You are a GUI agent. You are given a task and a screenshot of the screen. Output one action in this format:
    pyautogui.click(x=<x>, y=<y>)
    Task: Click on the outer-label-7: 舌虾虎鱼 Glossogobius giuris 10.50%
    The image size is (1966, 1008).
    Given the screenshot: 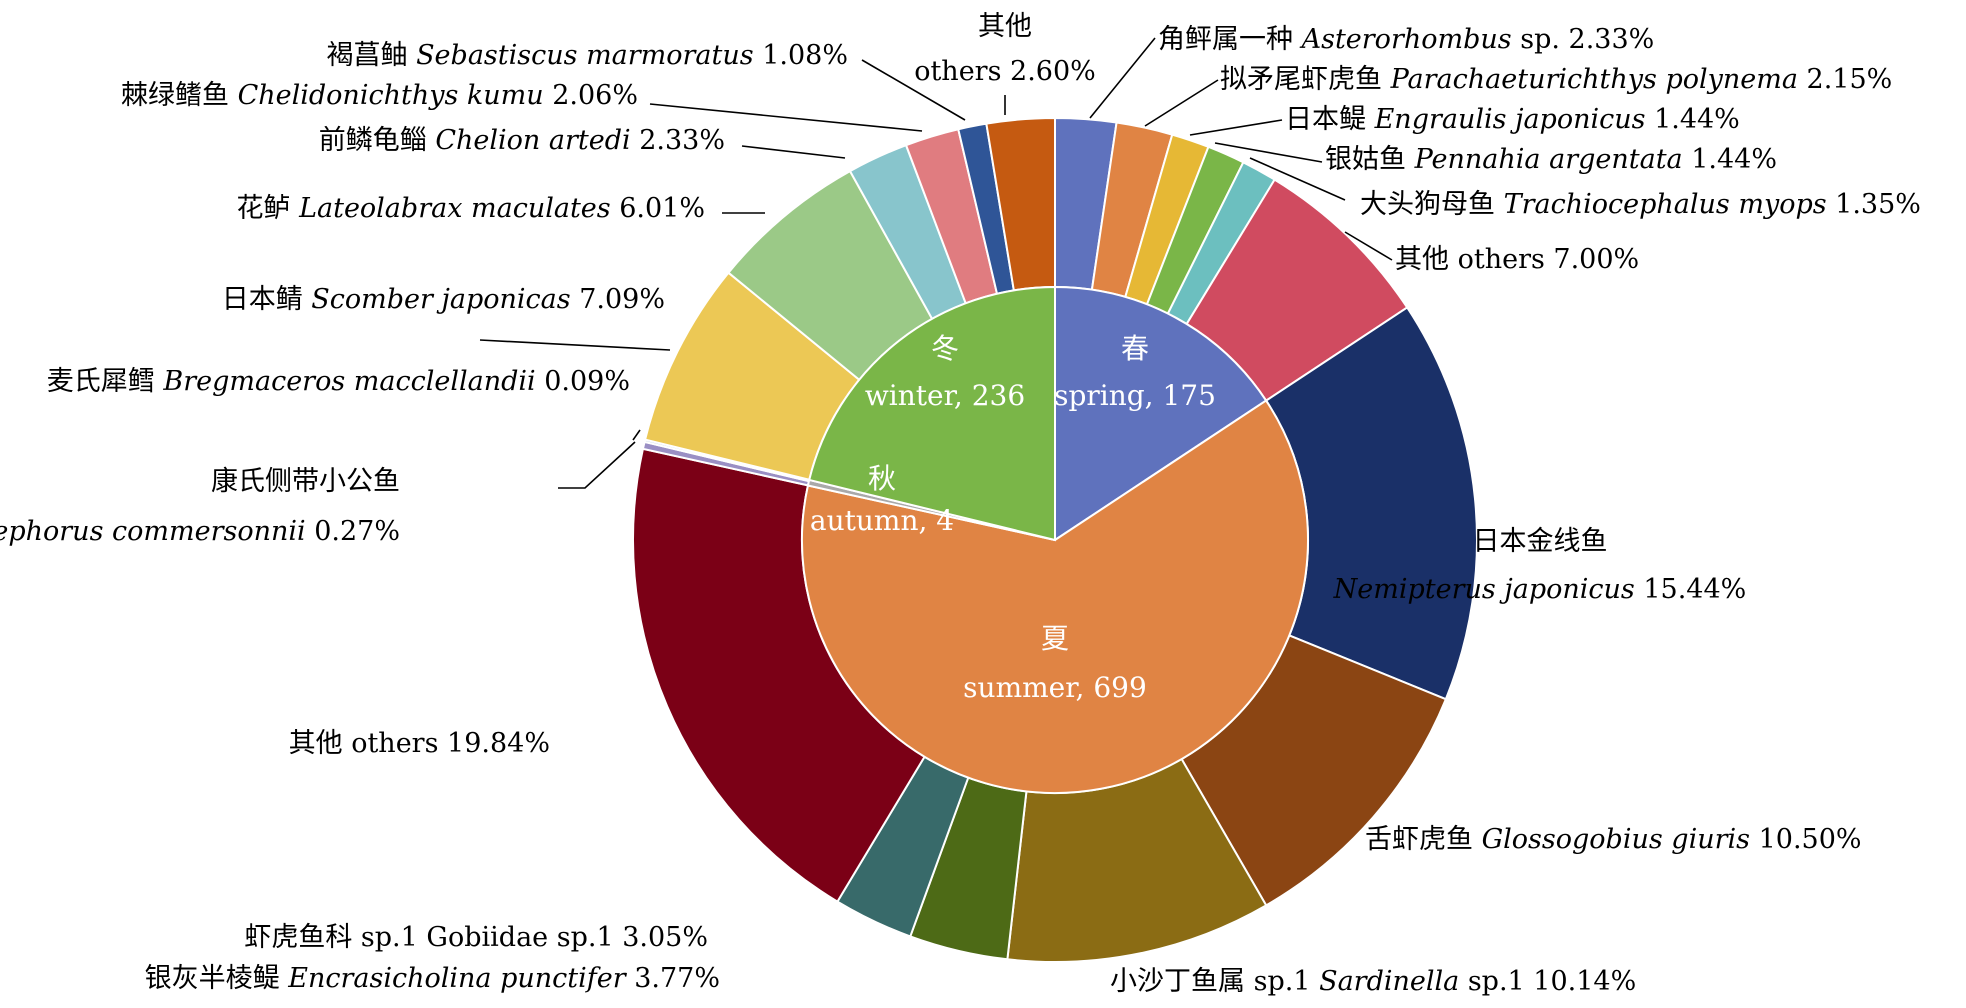 What is the action you would take?
    pyautogui.click(x=1613, y=839)
    